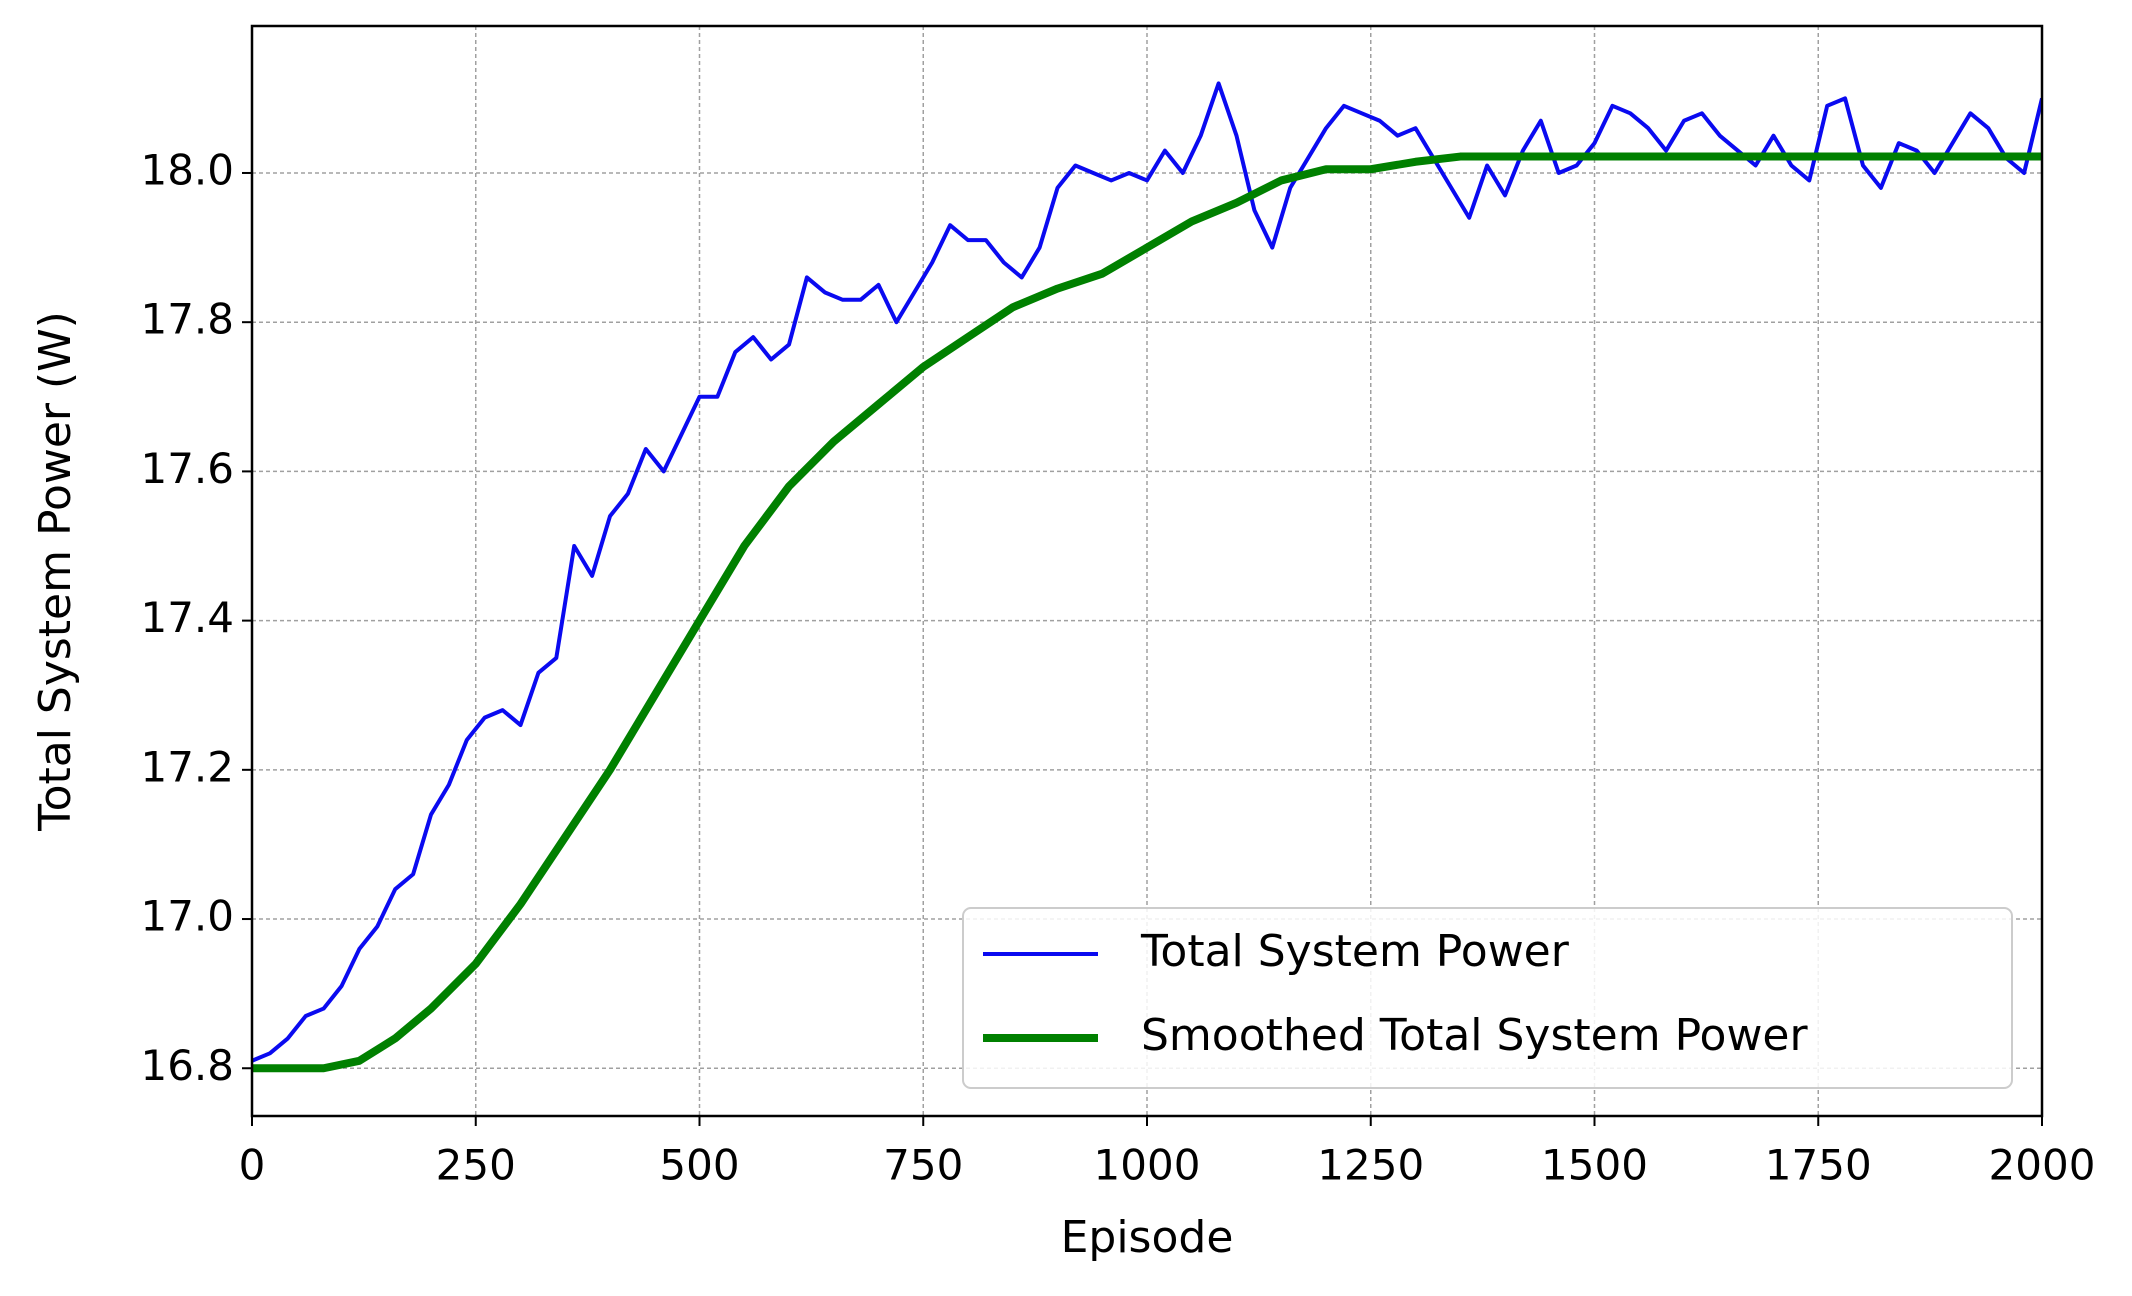 Image resolution: width=2132 pixels, height=1296 pixels. What do you see at coordinates (1355, 951) in the screenshot?
I see `legend-label: Total System Power` at bounding box center [1355, 951].